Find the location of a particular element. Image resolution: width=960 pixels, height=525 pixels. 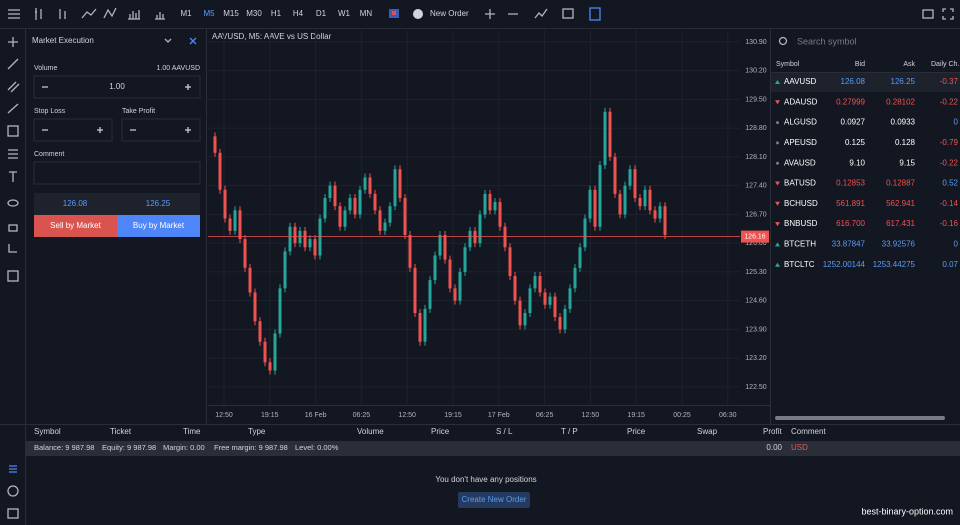

crosshair-tool is located at coordinates (13, 42).